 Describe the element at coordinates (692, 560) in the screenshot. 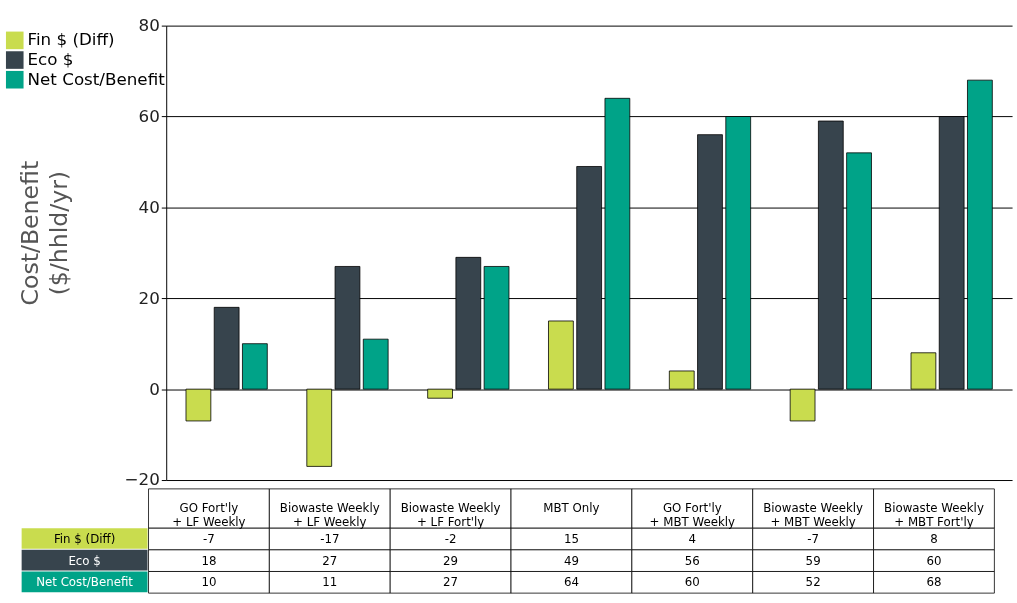

I see `data-label: 56` at that location.